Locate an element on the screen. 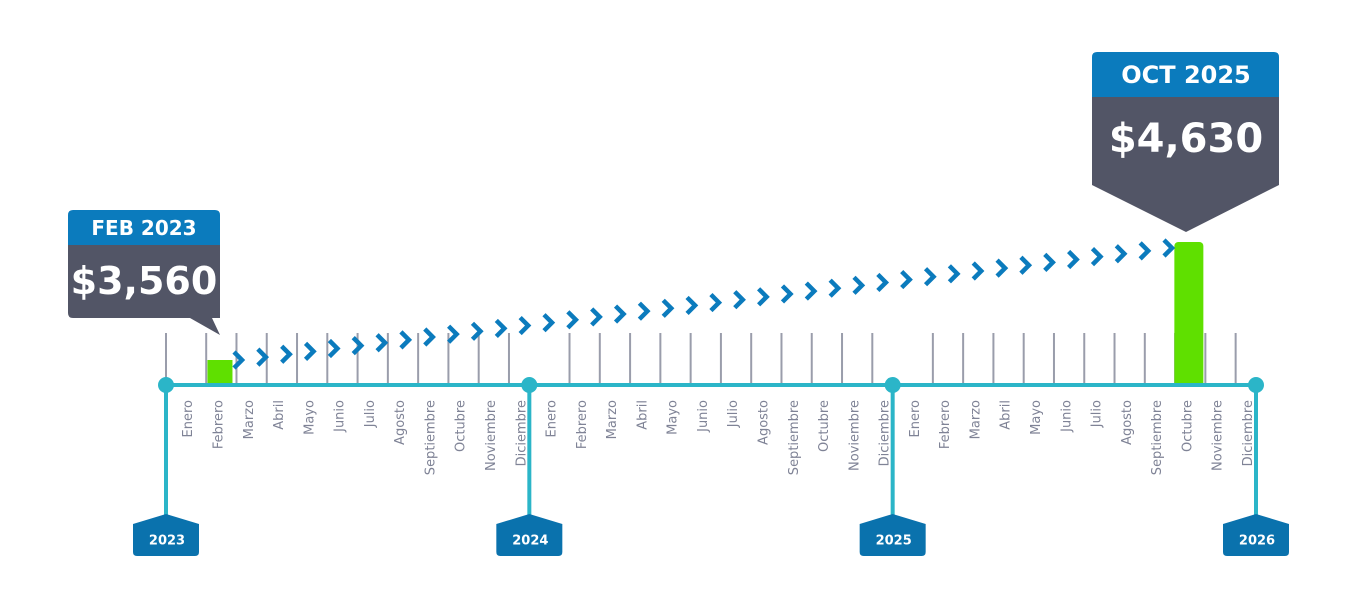 The height and width of the screenshot is (608, 1349). month-lines is located at coordinates (701, 359).